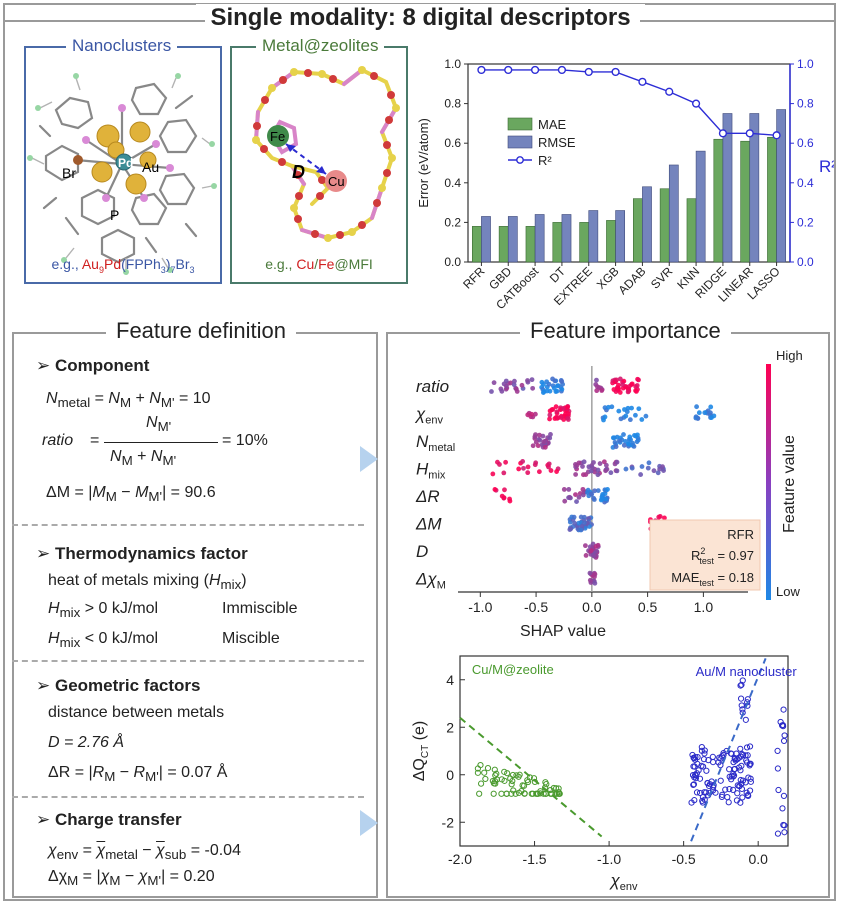 The width and height of the screenshot is (841, 906). I want to click on bar-right-tick-label: 0.4, so click(805, 183).